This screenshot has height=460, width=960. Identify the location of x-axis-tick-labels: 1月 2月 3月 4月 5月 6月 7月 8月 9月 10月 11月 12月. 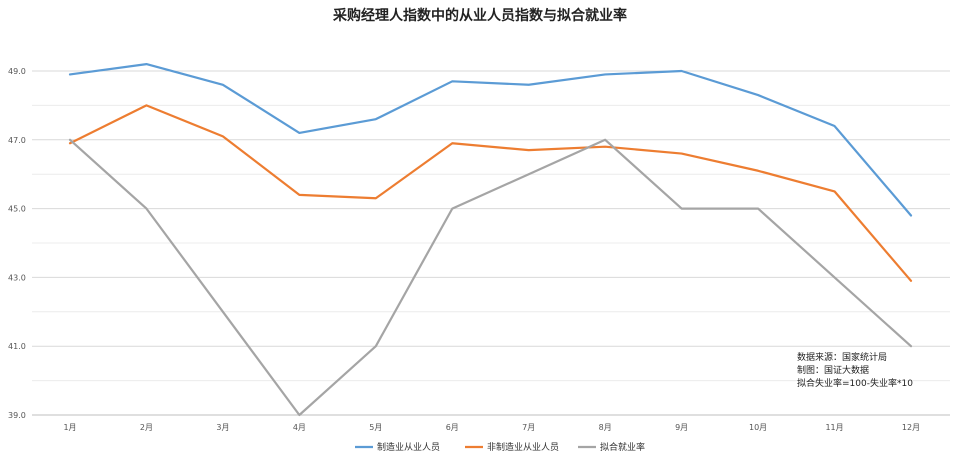
(491, 427).